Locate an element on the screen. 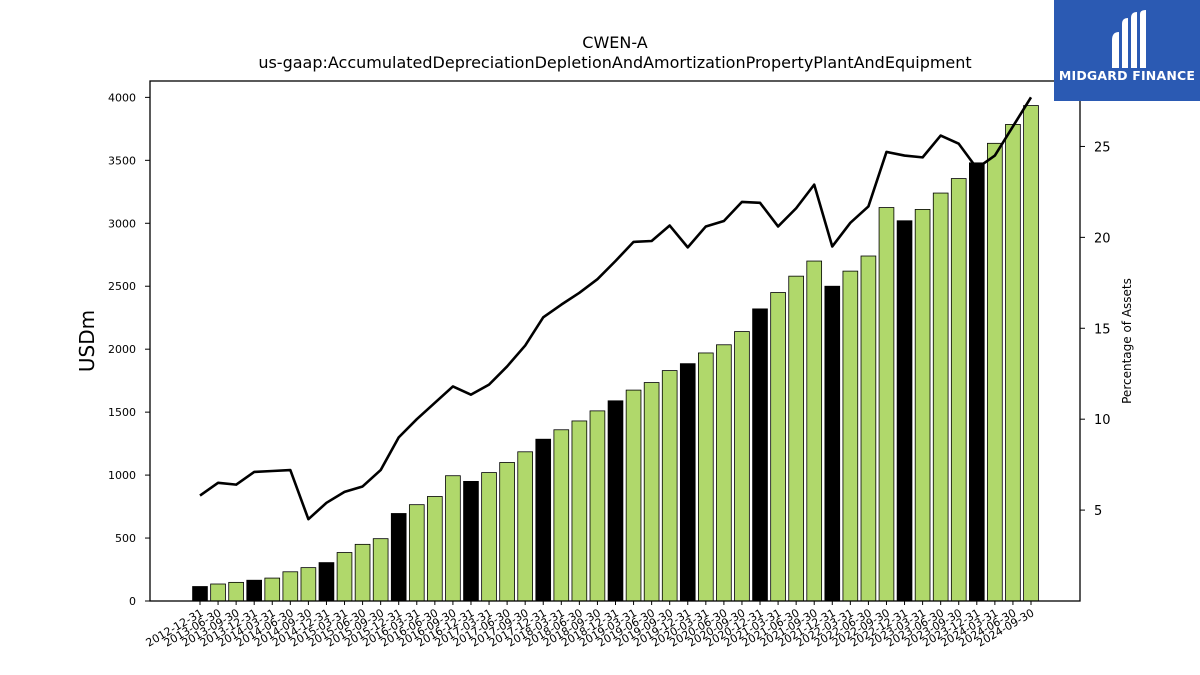 This screenshot has height=675, width=1200. y-tick-label: 1500 is located at coordinates (122, 412).